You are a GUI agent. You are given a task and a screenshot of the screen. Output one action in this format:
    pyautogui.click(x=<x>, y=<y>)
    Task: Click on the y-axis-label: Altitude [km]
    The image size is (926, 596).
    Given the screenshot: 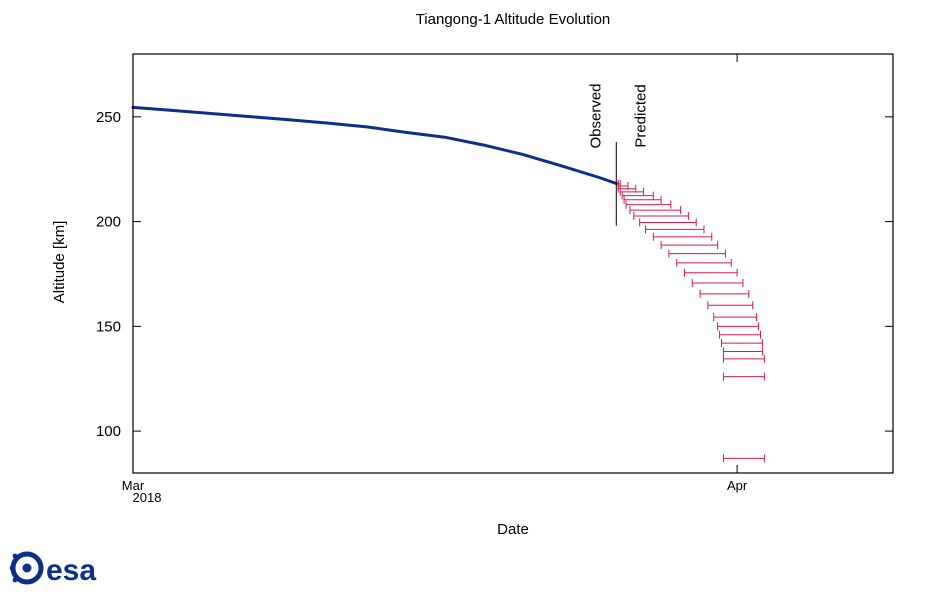 What is the action you would take?
    pyautogui.click(x=59, y=262)
    